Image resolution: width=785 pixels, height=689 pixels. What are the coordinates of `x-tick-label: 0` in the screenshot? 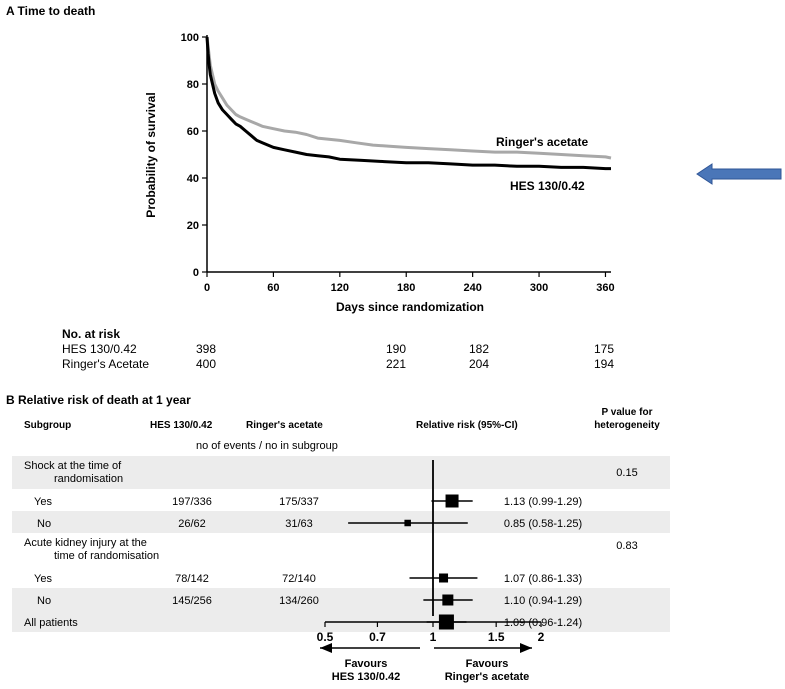 It's located at (207, 288).